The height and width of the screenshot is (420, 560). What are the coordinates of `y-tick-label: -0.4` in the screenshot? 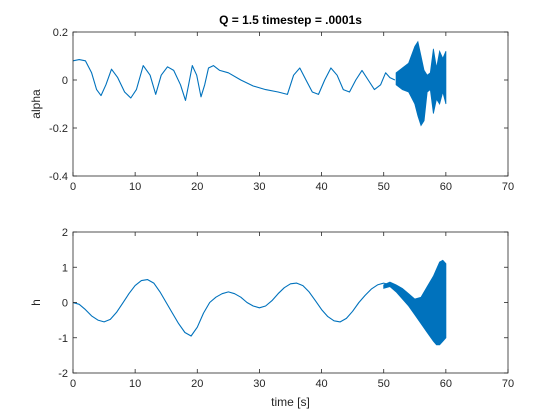 It's located at (58, 177).